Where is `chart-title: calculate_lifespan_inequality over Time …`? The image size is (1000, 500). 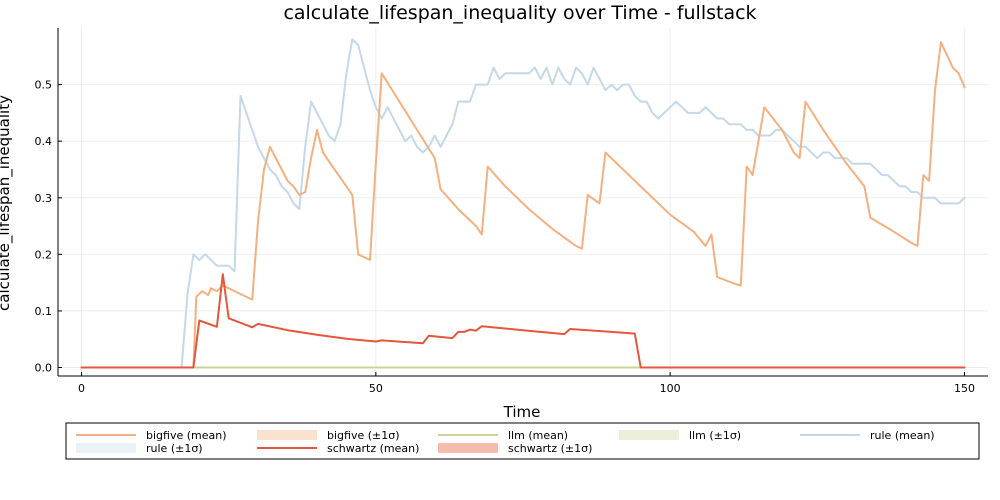
chart-title: calculate_lifespan_inequality over Time … is located at coordinates (519, 13).